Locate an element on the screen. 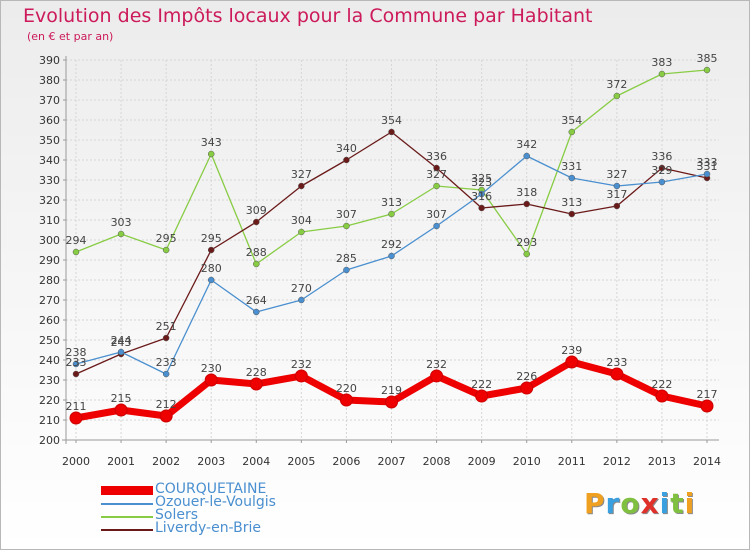 The image size is (750, 550). data-label-ozouer-le-voulgis: 292 is located at coordinates (391, 244).